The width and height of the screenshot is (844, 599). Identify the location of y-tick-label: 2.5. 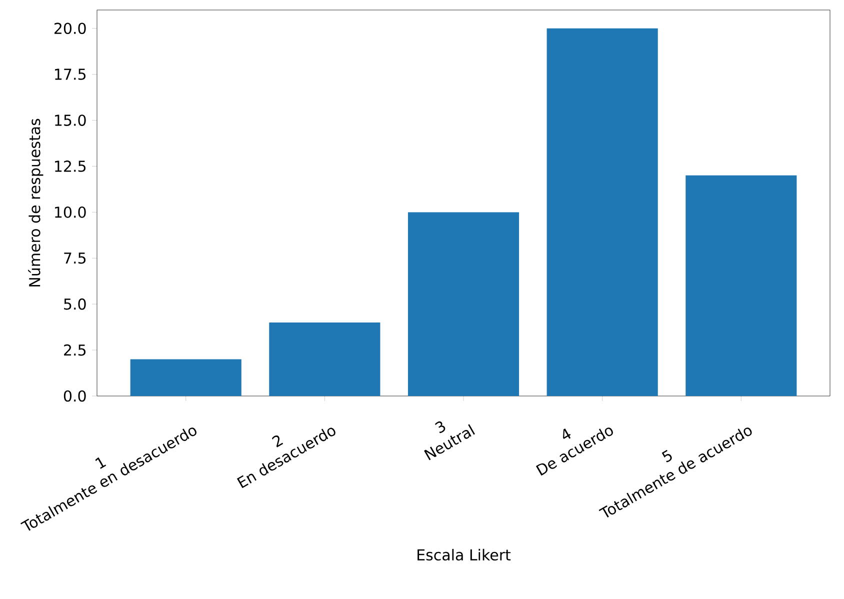
(75, 350).